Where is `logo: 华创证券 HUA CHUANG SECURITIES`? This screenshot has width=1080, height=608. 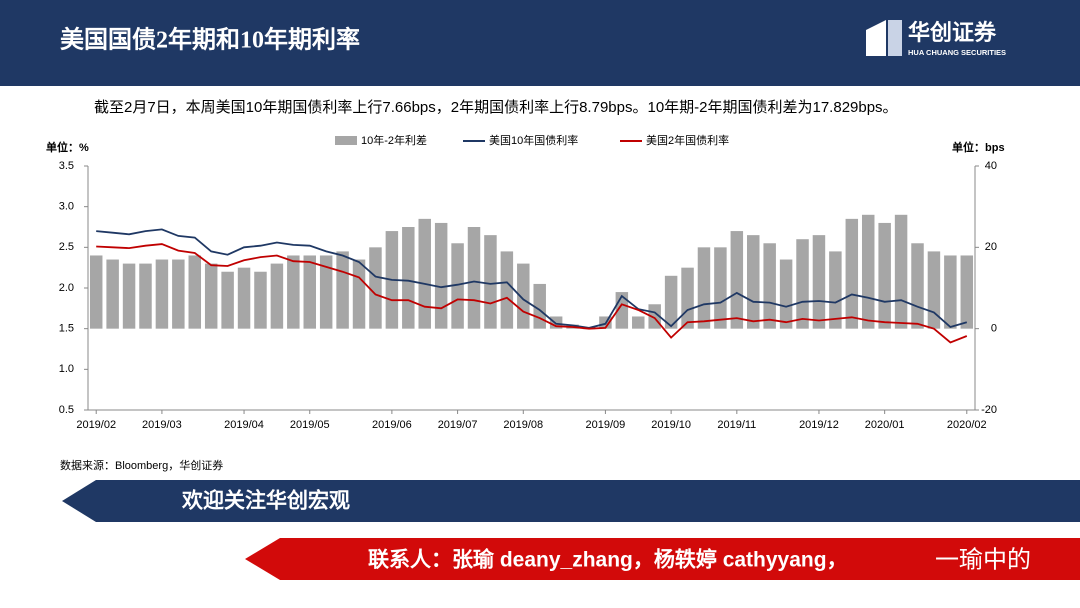
logo: 华创证券 HUA CHUANG SECURITIES is located at coordinates (936, 38).